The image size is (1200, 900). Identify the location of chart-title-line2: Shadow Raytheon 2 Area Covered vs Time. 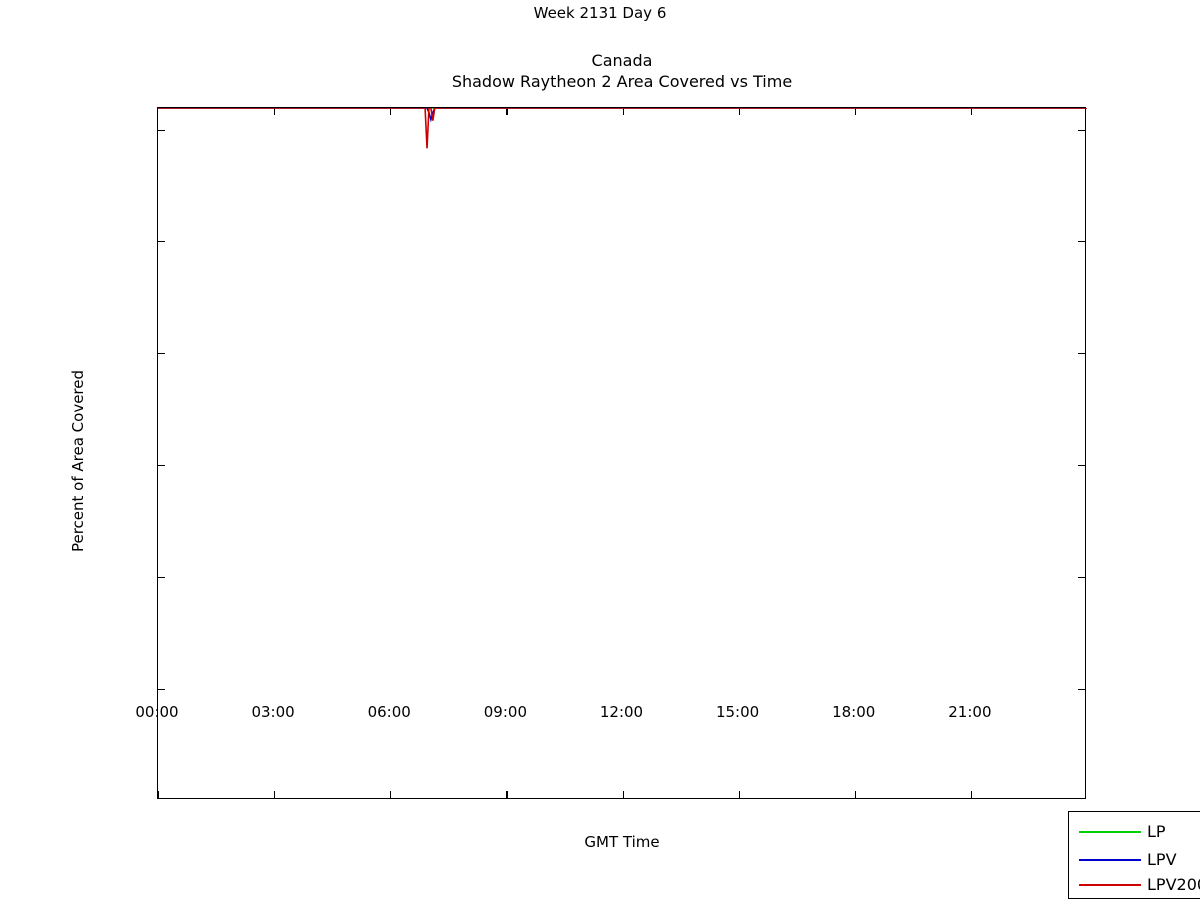
(622, 81).